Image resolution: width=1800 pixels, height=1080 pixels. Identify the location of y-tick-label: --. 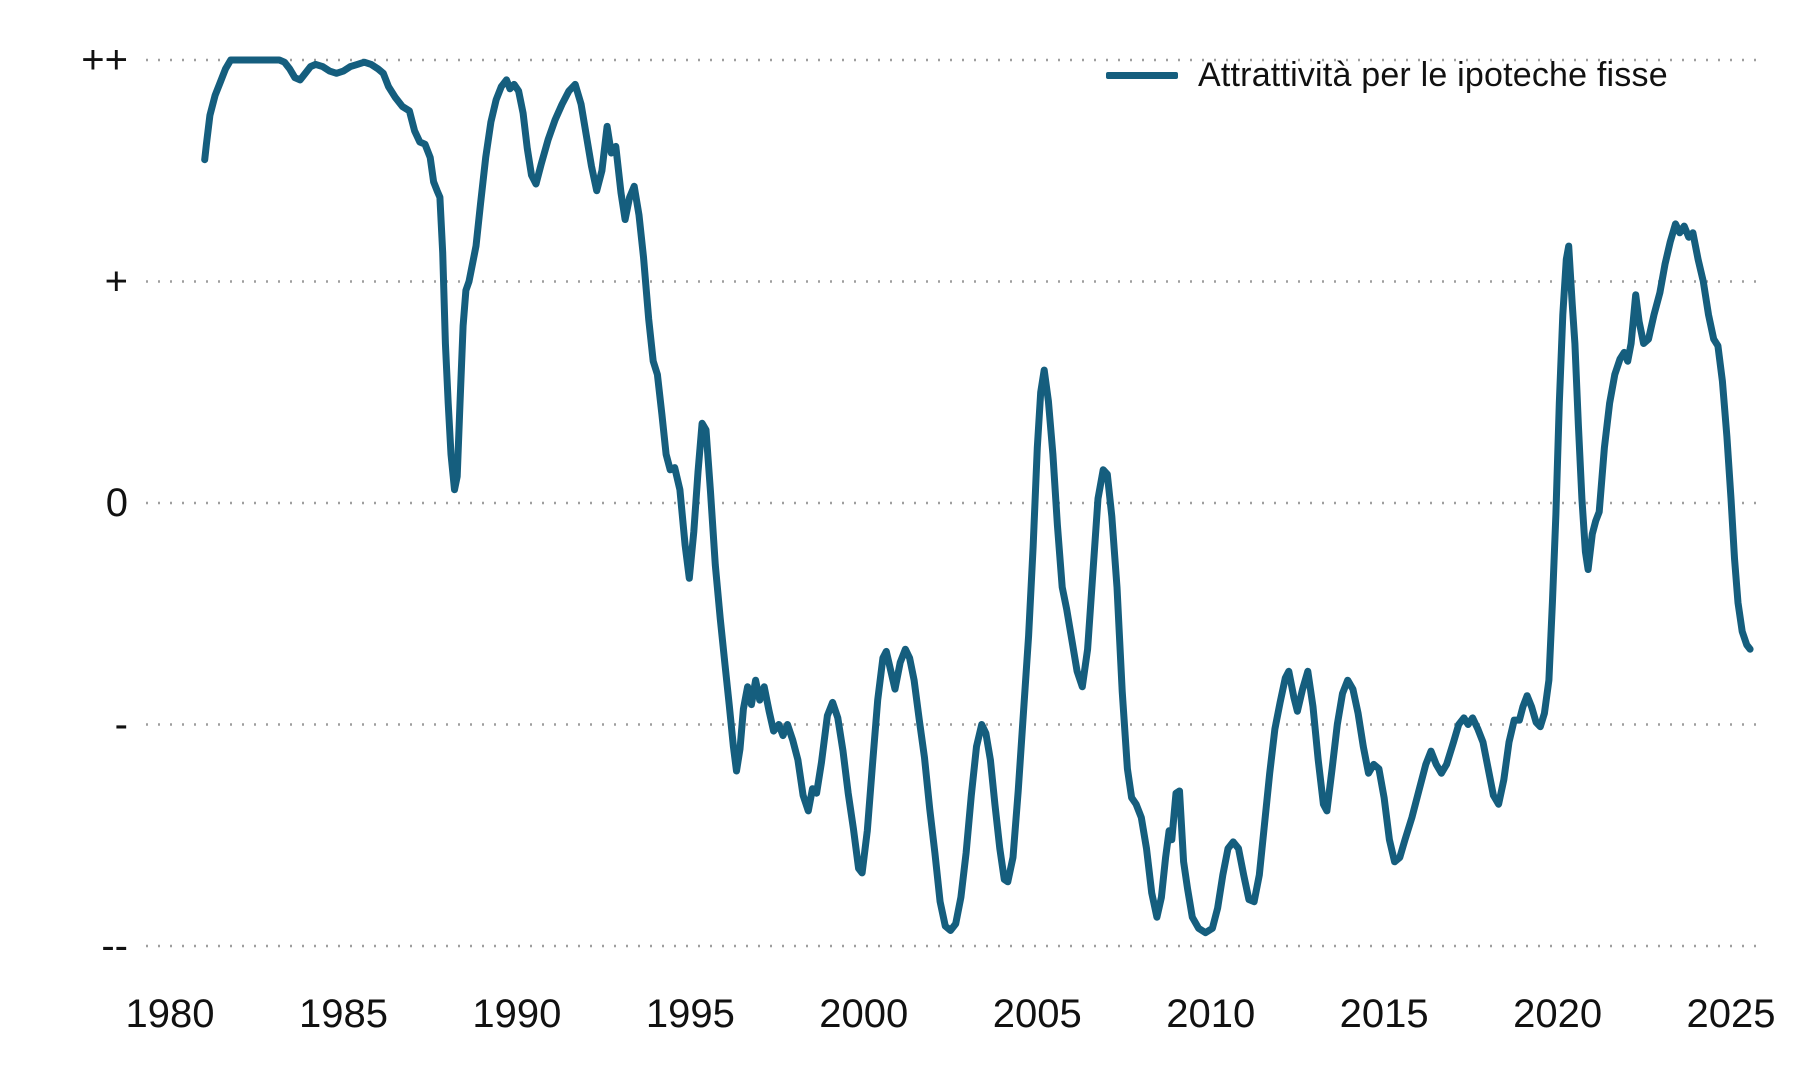
(114, 946).